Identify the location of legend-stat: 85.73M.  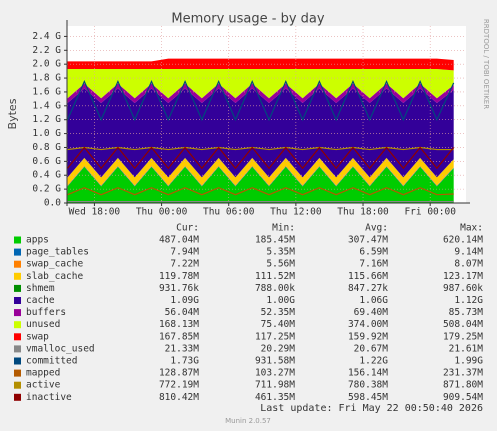
(466, 312).